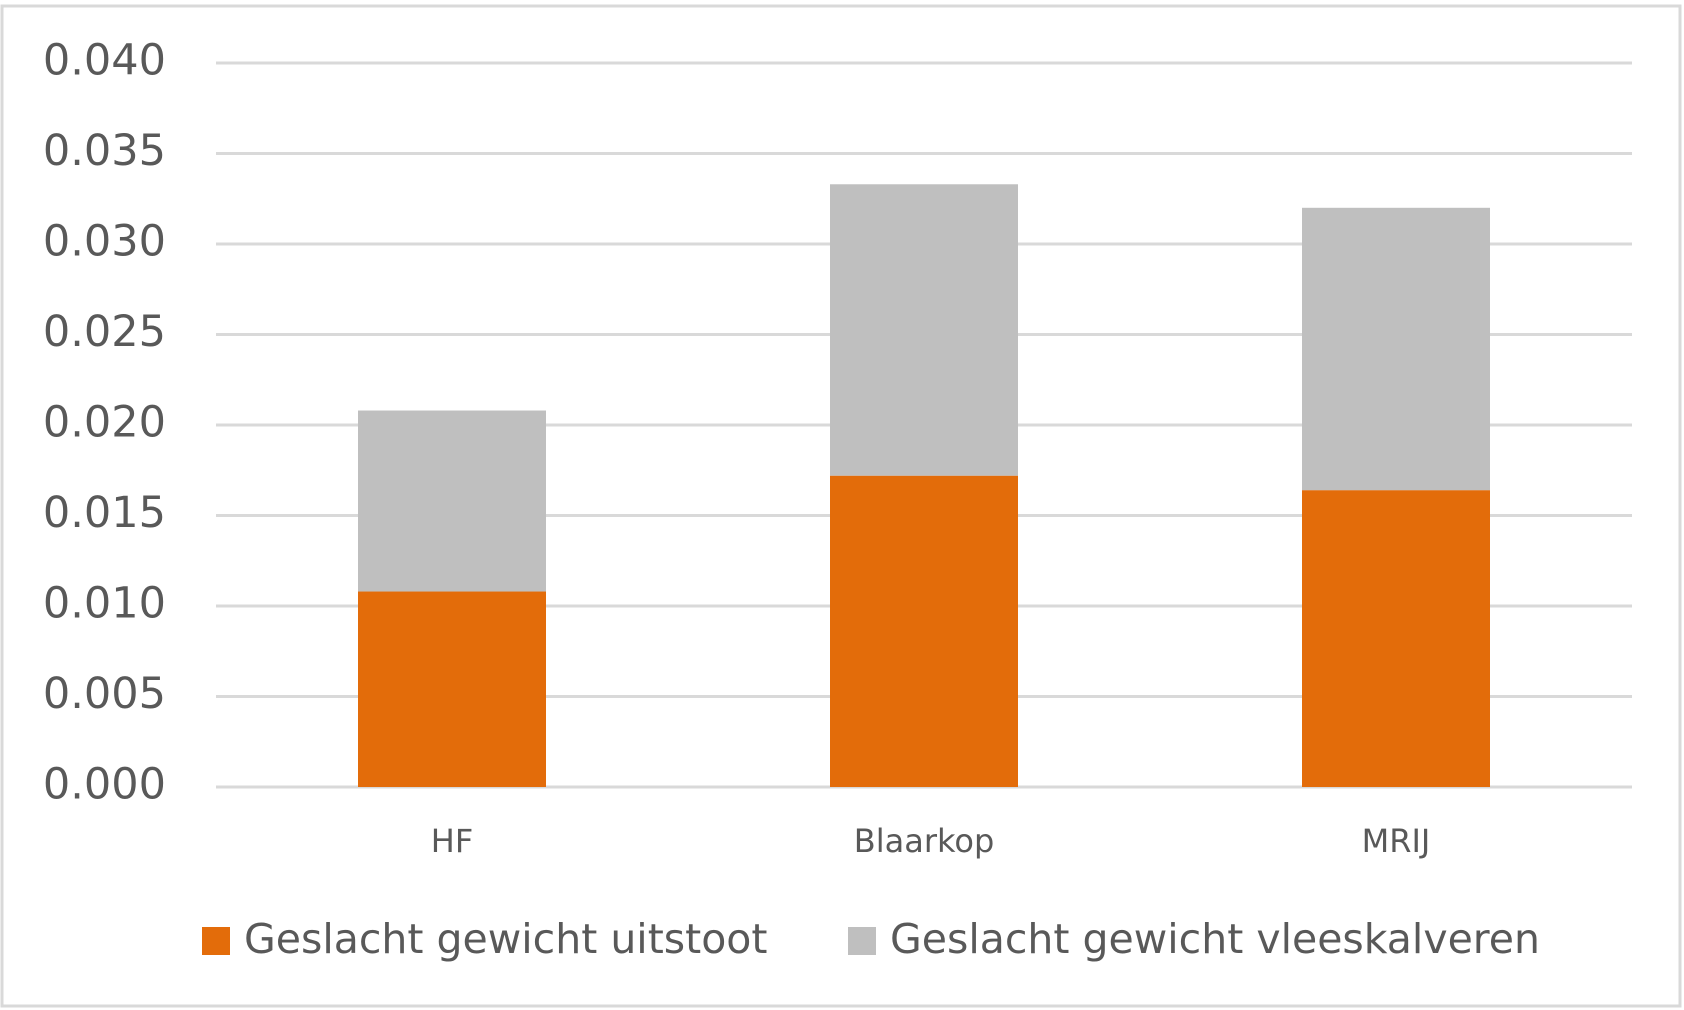 This screenshot has width=1684, height=1010. Describe the element at coordinates (1396, 841) in the screenshot. I see `x-tick-label: MRIJ` at that location.